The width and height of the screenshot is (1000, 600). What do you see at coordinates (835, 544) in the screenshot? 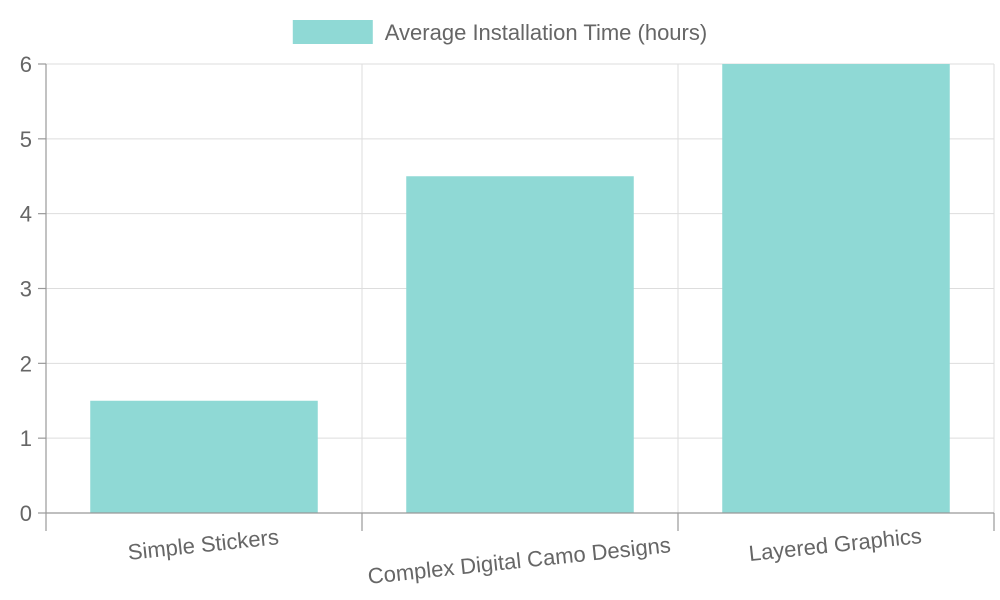
I see `x-tick-label: Layered Graphics` at bounding box center [835, 544].